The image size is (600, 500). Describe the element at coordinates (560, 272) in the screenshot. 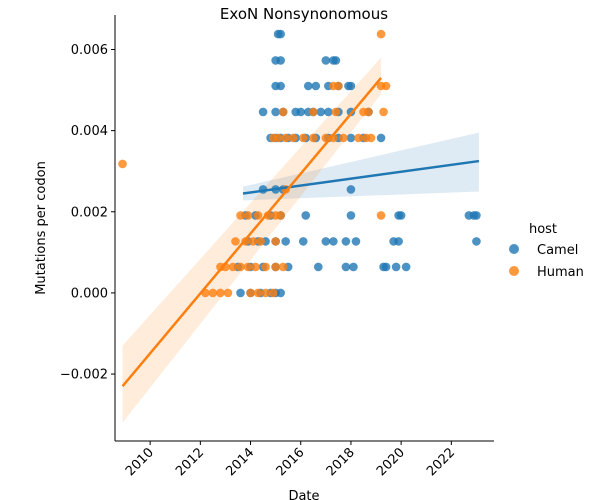

I see `legend-label-human: Human` at that location.